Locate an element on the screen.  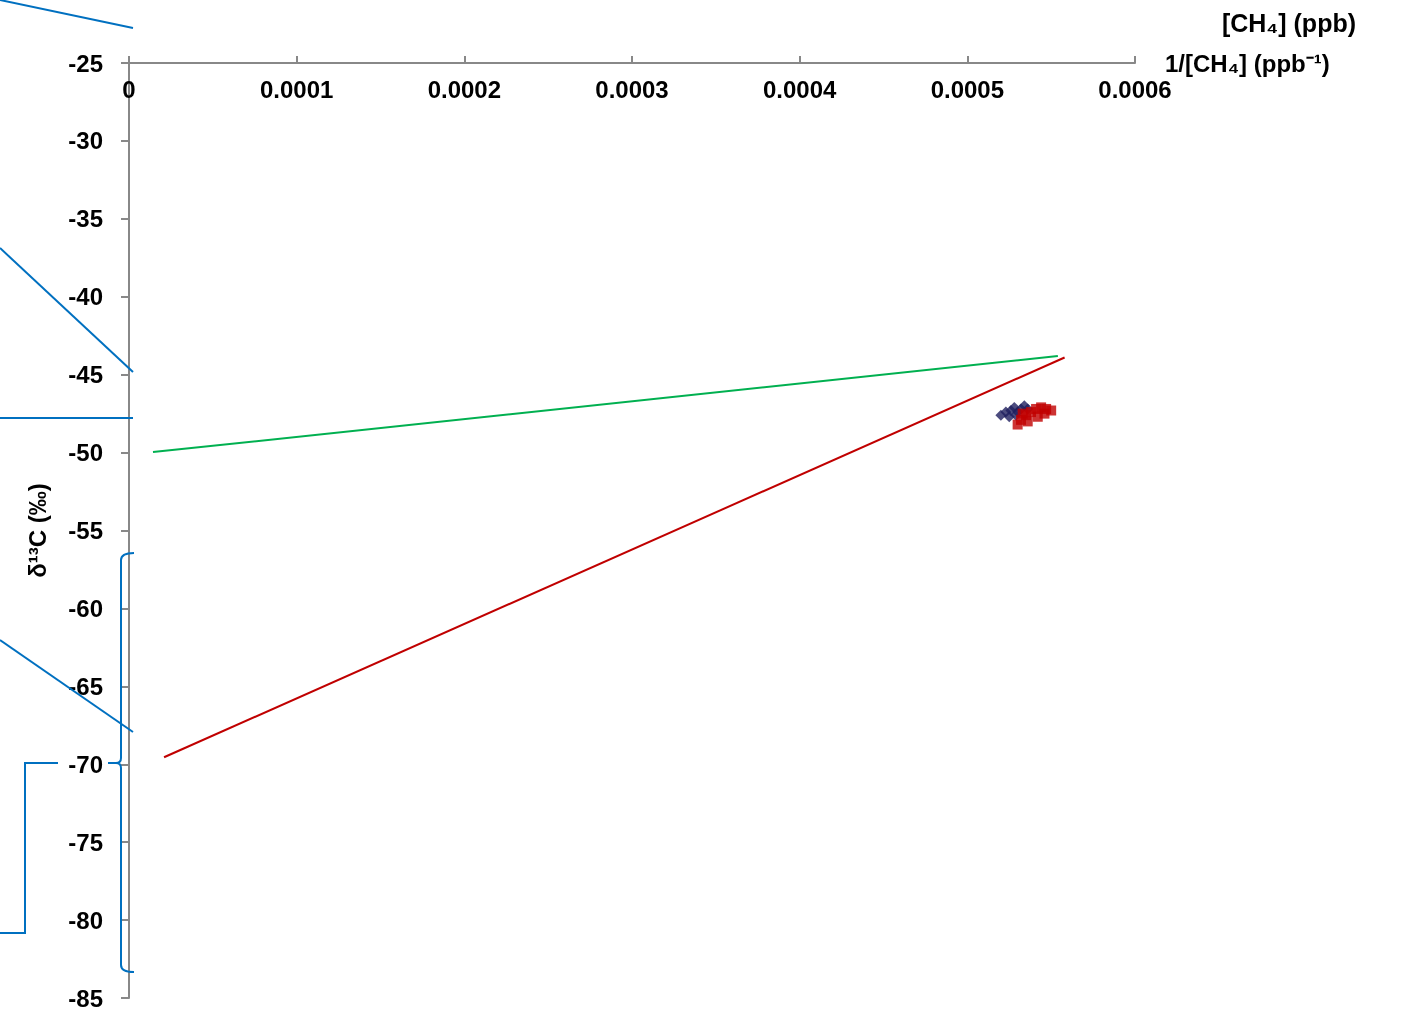
x-tick-label: 0.0005 is located at coordinates (967, 89).